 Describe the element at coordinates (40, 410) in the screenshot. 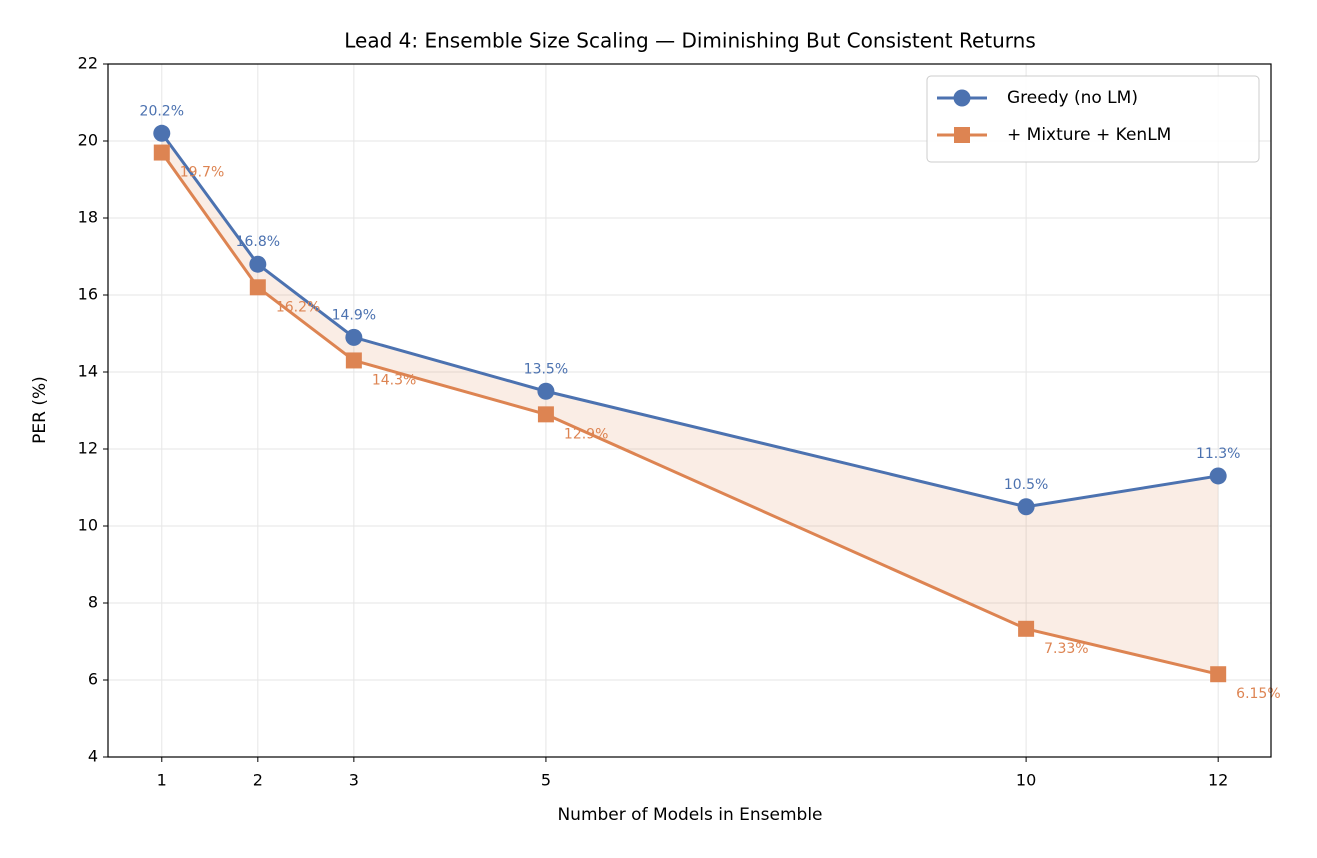

I see `y-axis-label: PER (%)` at that location.